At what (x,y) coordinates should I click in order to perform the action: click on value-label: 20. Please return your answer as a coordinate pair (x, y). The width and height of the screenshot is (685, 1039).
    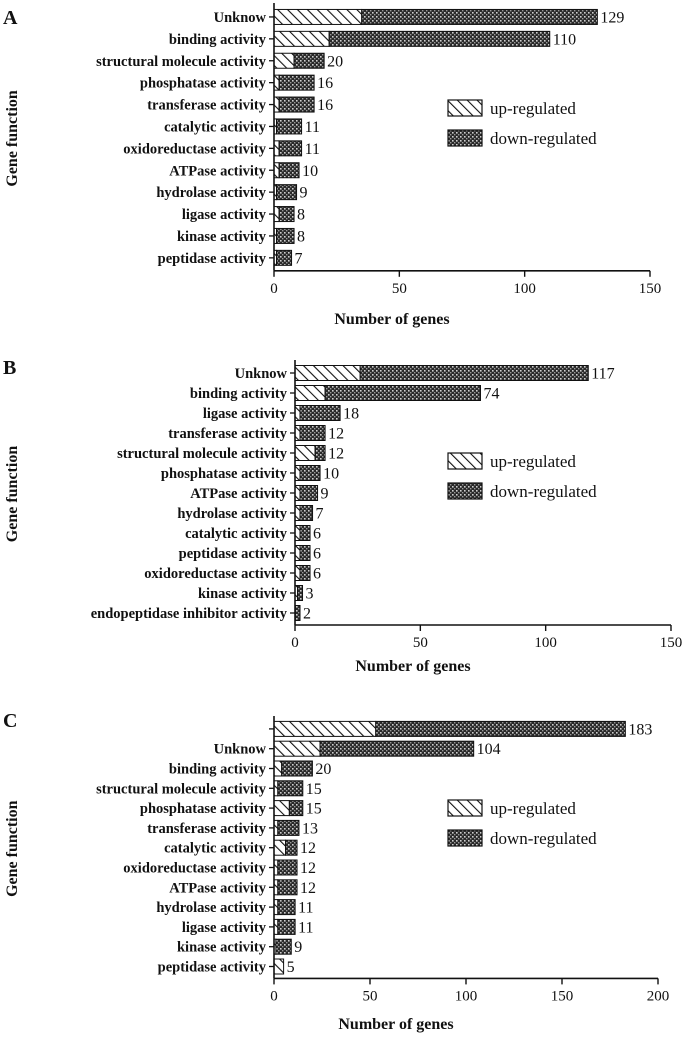
    Looking at the image, I should click on (323, 769).